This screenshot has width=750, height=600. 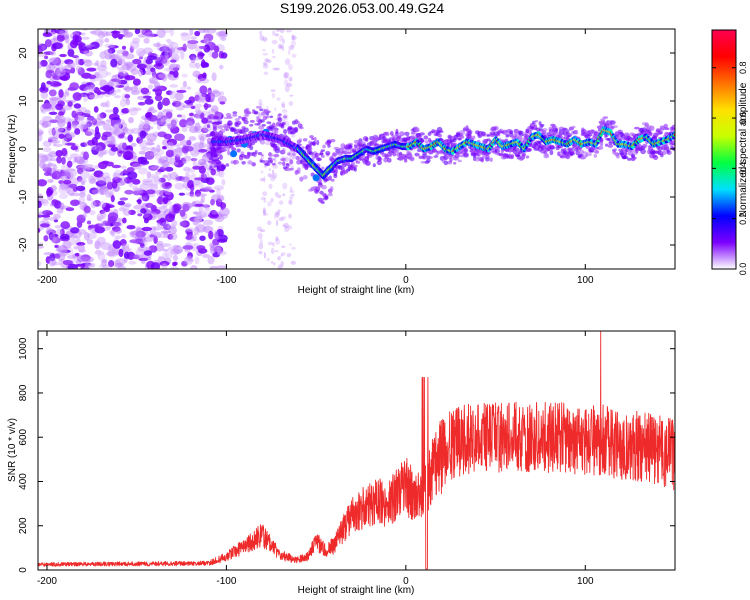 I want to click on y-tick-label: -10, so click(x=23, y=196).